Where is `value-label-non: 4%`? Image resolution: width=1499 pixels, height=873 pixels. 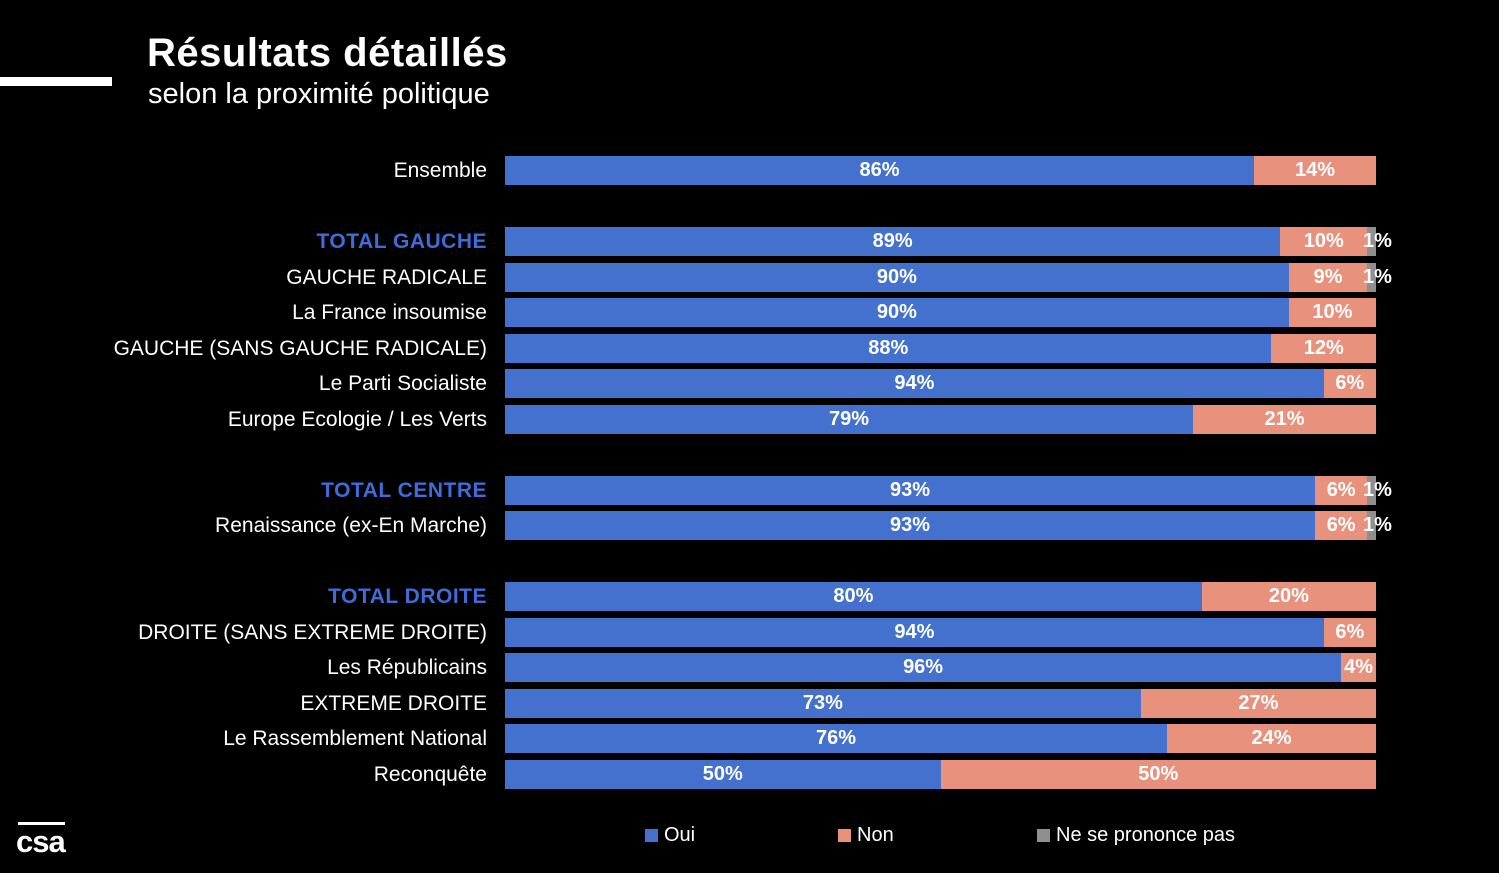 value-label-non: 4% is located at coordinates (1359, 667).